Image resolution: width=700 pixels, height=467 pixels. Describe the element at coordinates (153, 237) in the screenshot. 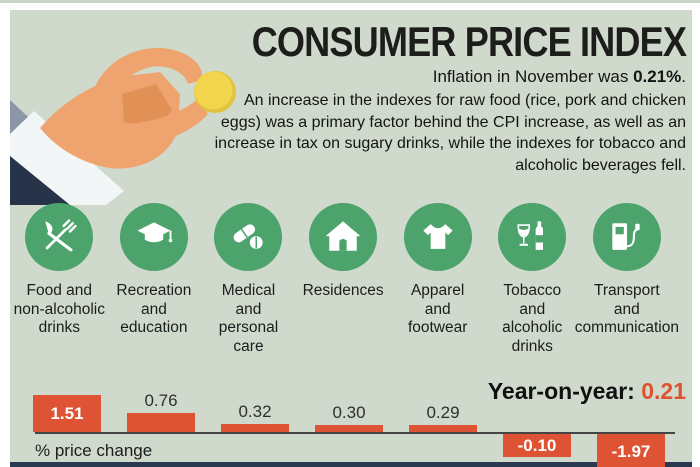

I see `graduation-cap-icon` at that location.